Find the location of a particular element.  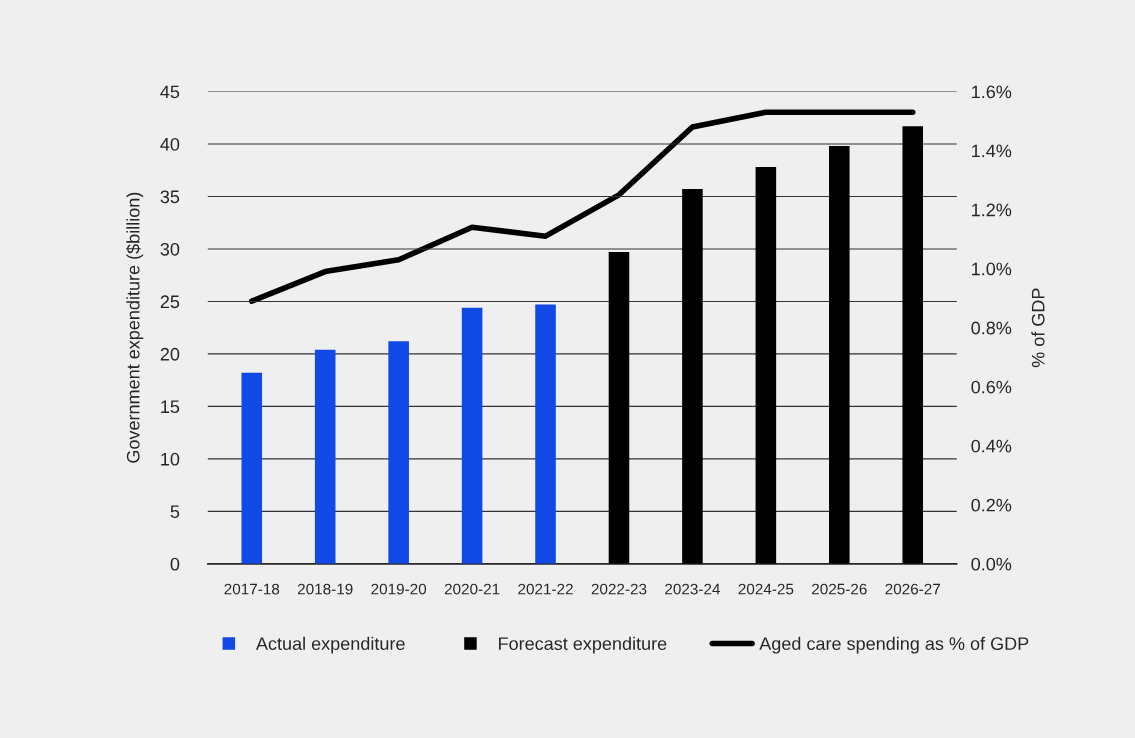

y2-tick-label: 0.6% is located at coordinates (991, 387).